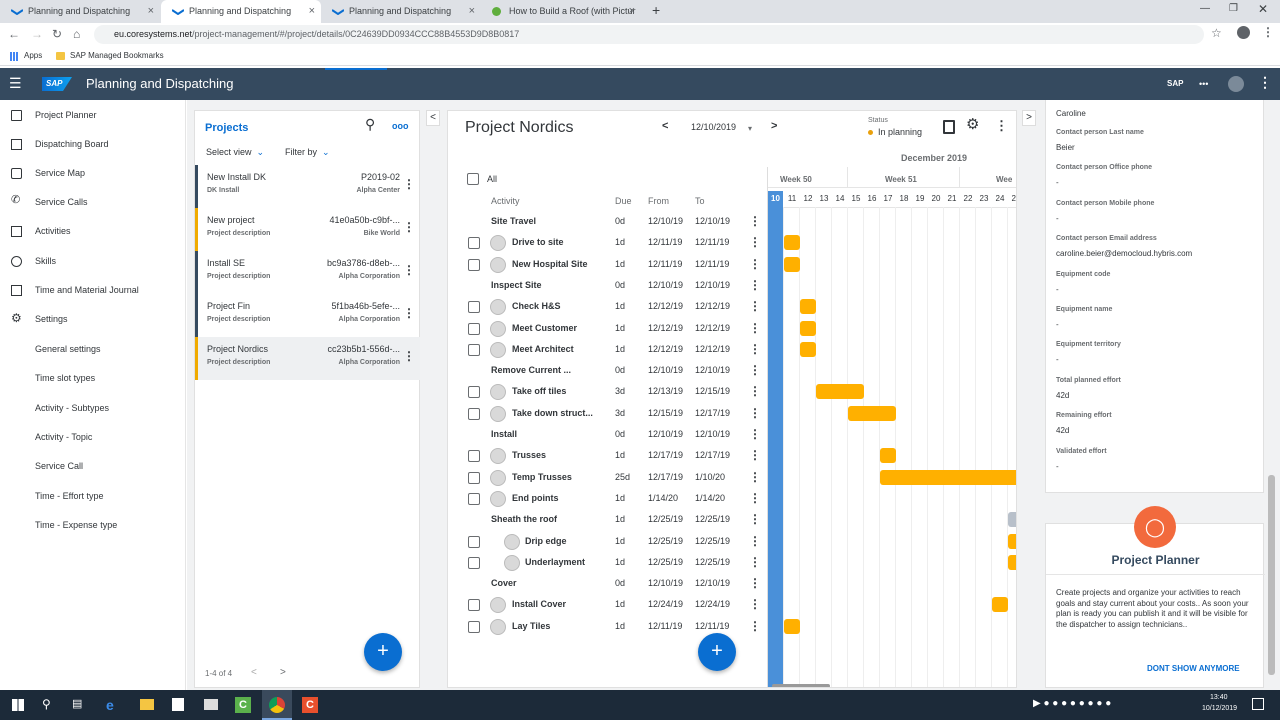  Describe the element at coordinates (608, 285) in the screenshot. I see `activity-group-row: Inspect Site 0d 12/10/19 12/10/19 ⋮` at that location.